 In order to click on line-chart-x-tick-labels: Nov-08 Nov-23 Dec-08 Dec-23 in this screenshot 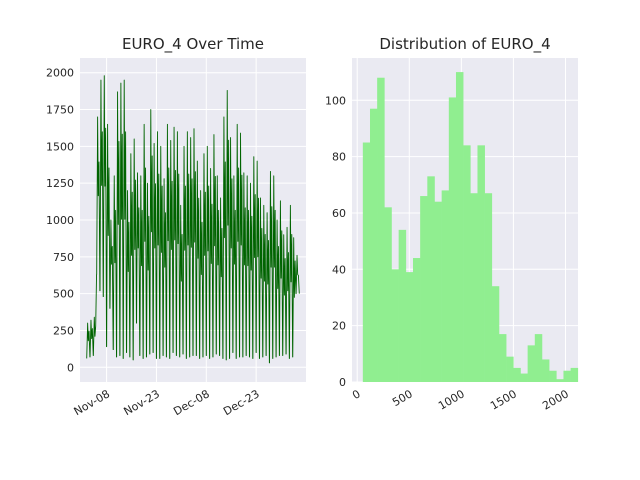, I will do `click(167, 402)`.